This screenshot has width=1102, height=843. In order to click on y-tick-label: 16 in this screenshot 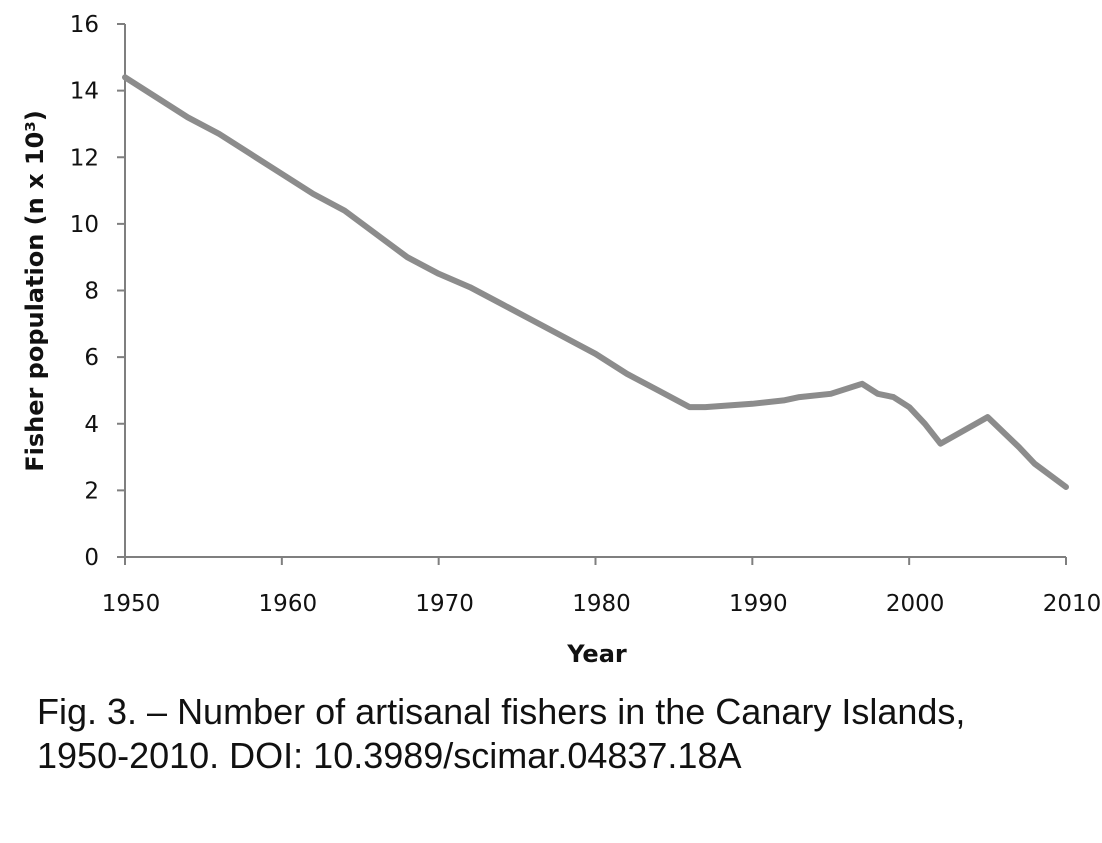, I will do `click(84, 25)`.